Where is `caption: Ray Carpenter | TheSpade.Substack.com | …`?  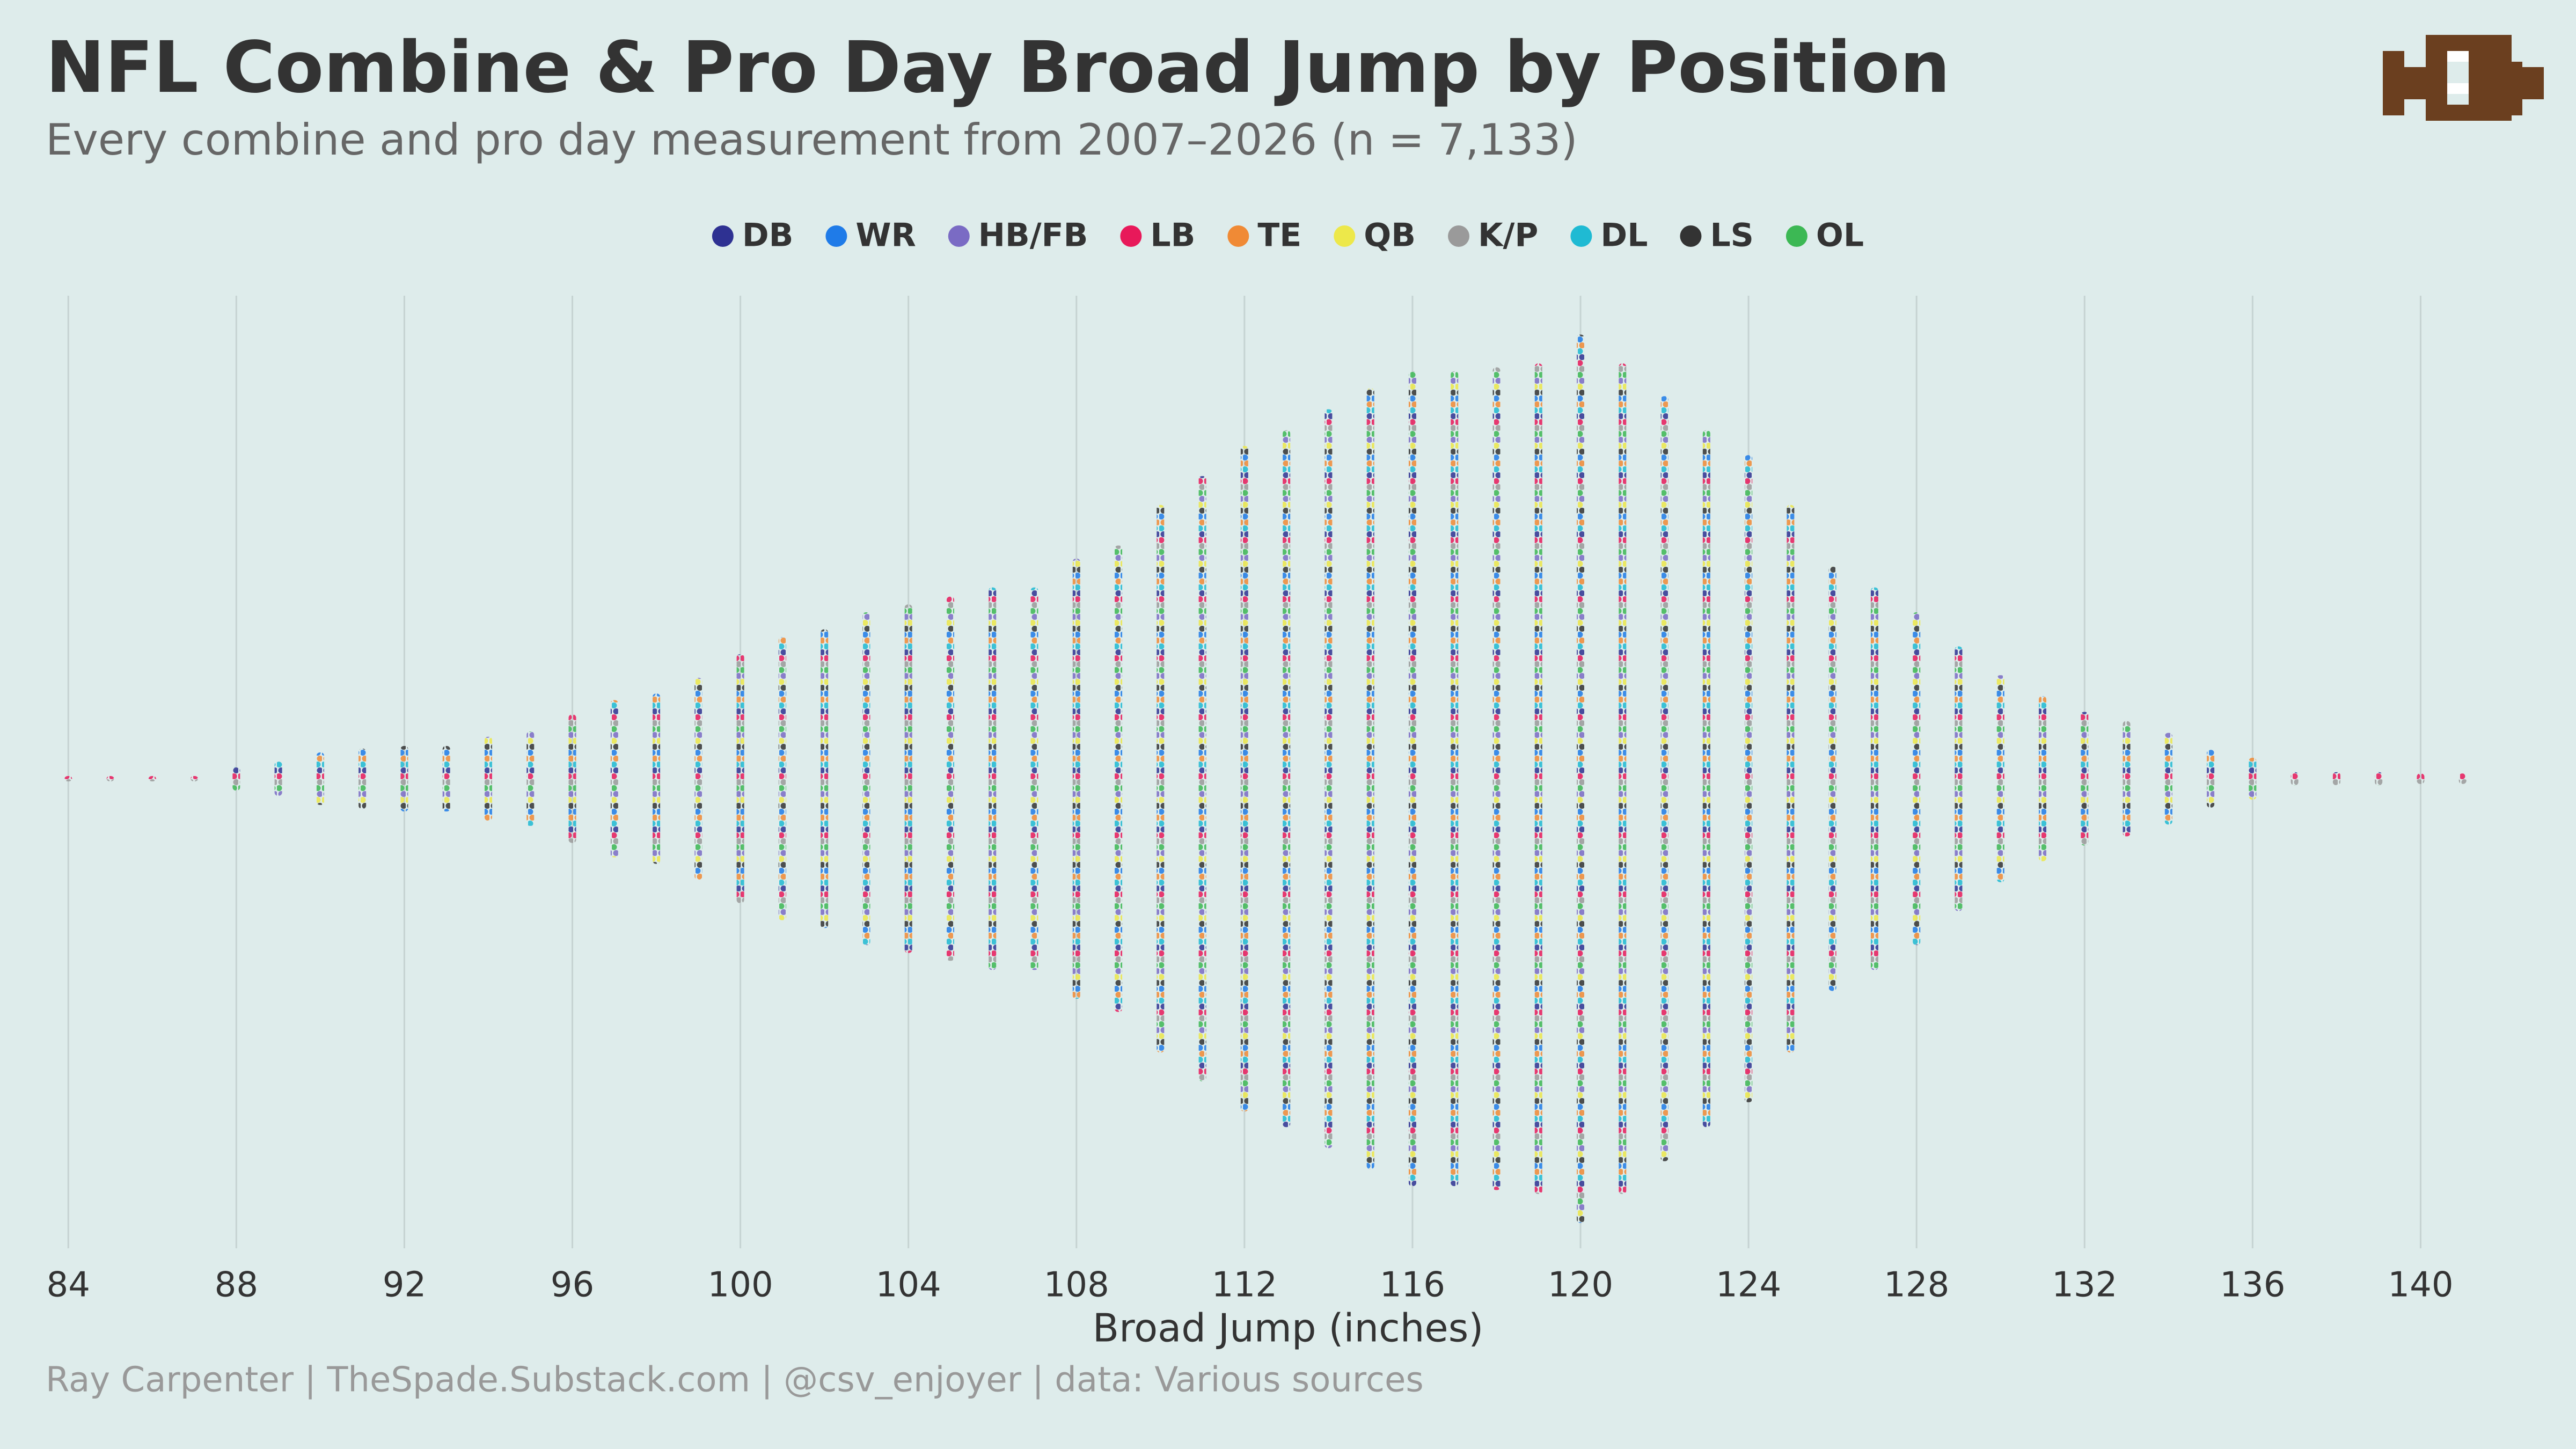
caption: Ray Carpenter | TheSpade.Substack.com | … is located at coordinates (735, 1380).